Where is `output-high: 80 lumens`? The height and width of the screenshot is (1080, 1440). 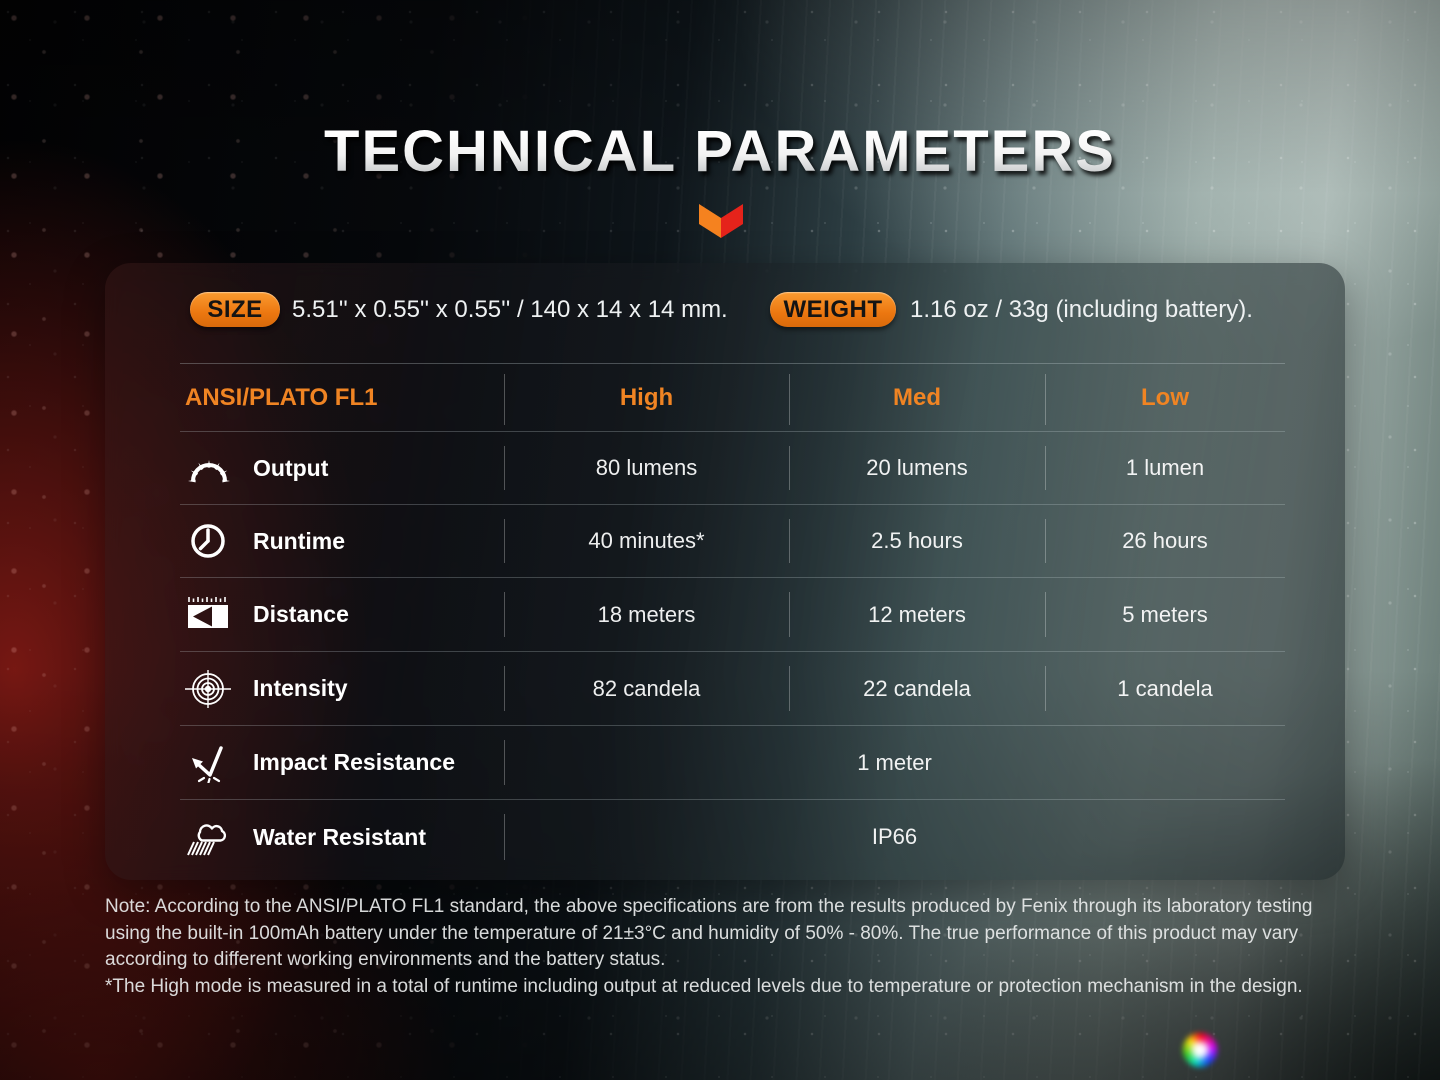
output-high: 80 lumens is located at coordinates (646, 468).